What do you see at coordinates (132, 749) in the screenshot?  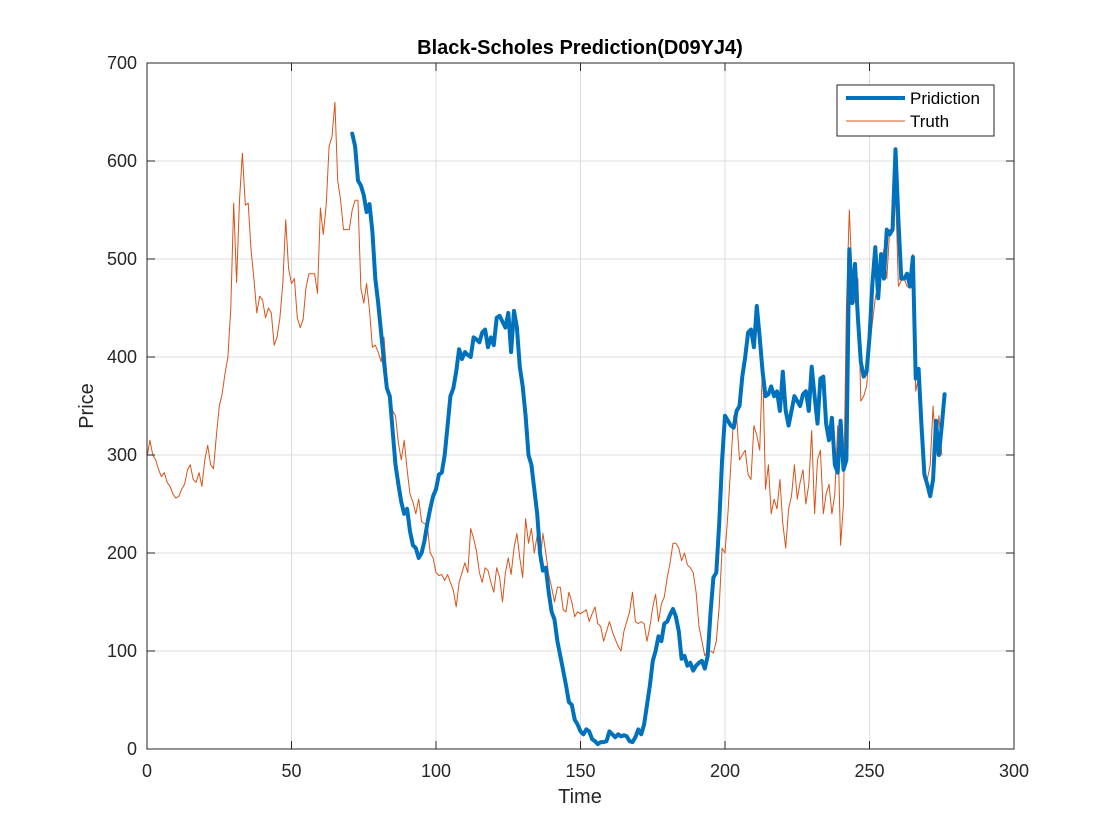 I see `y-tick-label: 0` at bounding box center [132, 749].